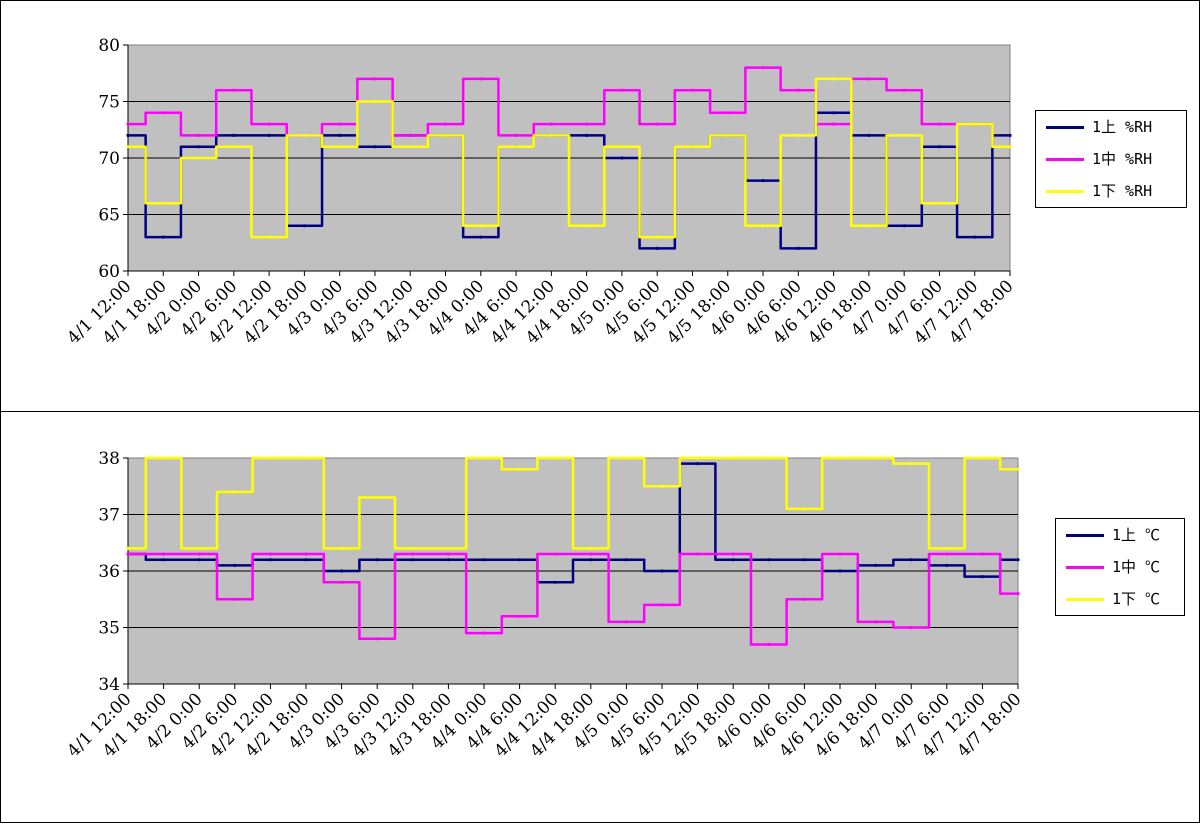  Describe the element at coordinates (1065, 159) in the screenshot. I see `legend-swatch-middle-rh` at that location.